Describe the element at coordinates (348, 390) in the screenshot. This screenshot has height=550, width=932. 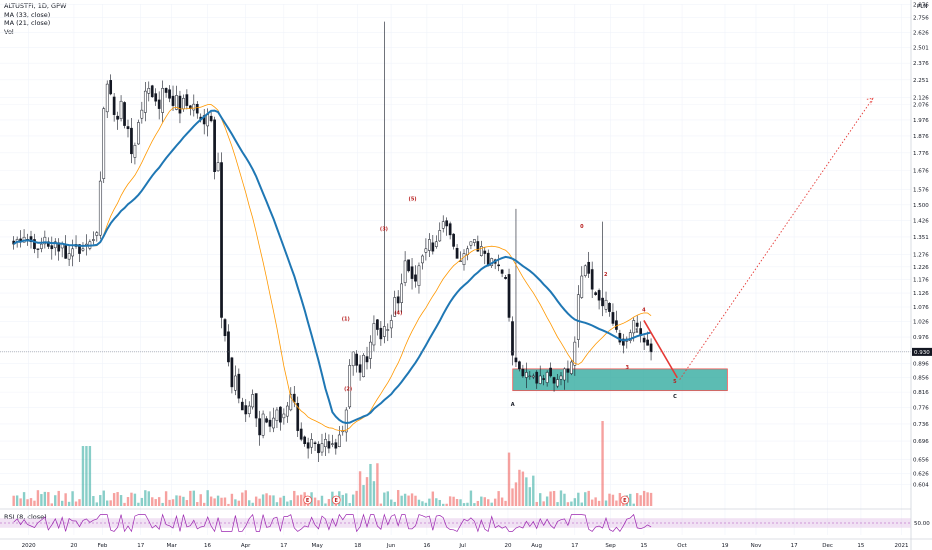
I see `wave-label: (2)` at that location.